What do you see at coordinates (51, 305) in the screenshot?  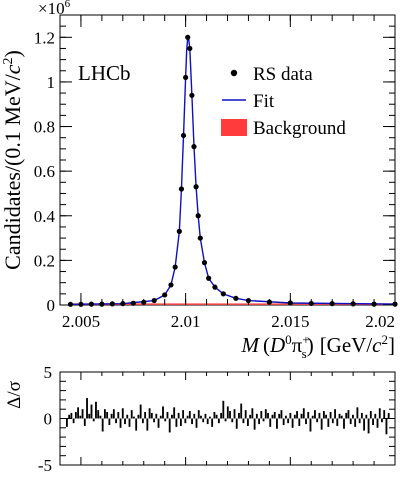 I see `y-tick-label: 0` at bounding box center [51, 305].